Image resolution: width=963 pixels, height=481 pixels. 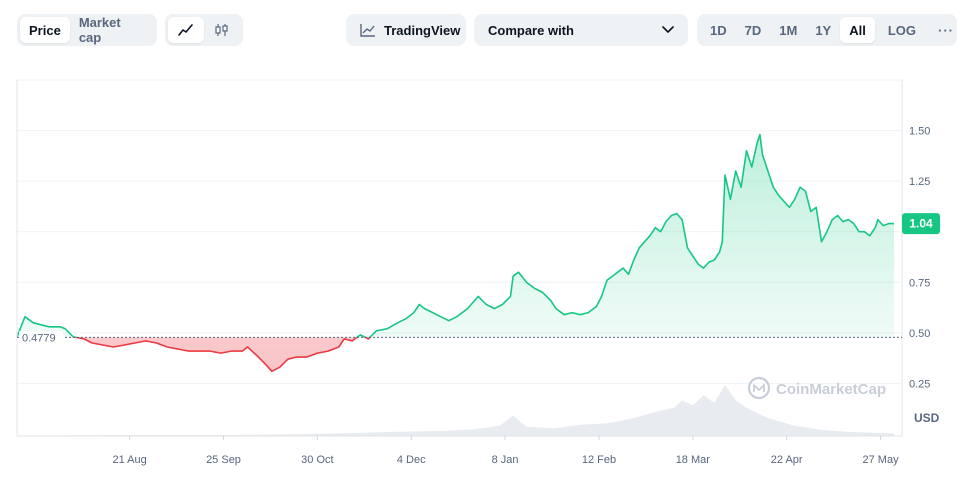 I want to click on range-1d: 1D, so click(x=718, y=30).